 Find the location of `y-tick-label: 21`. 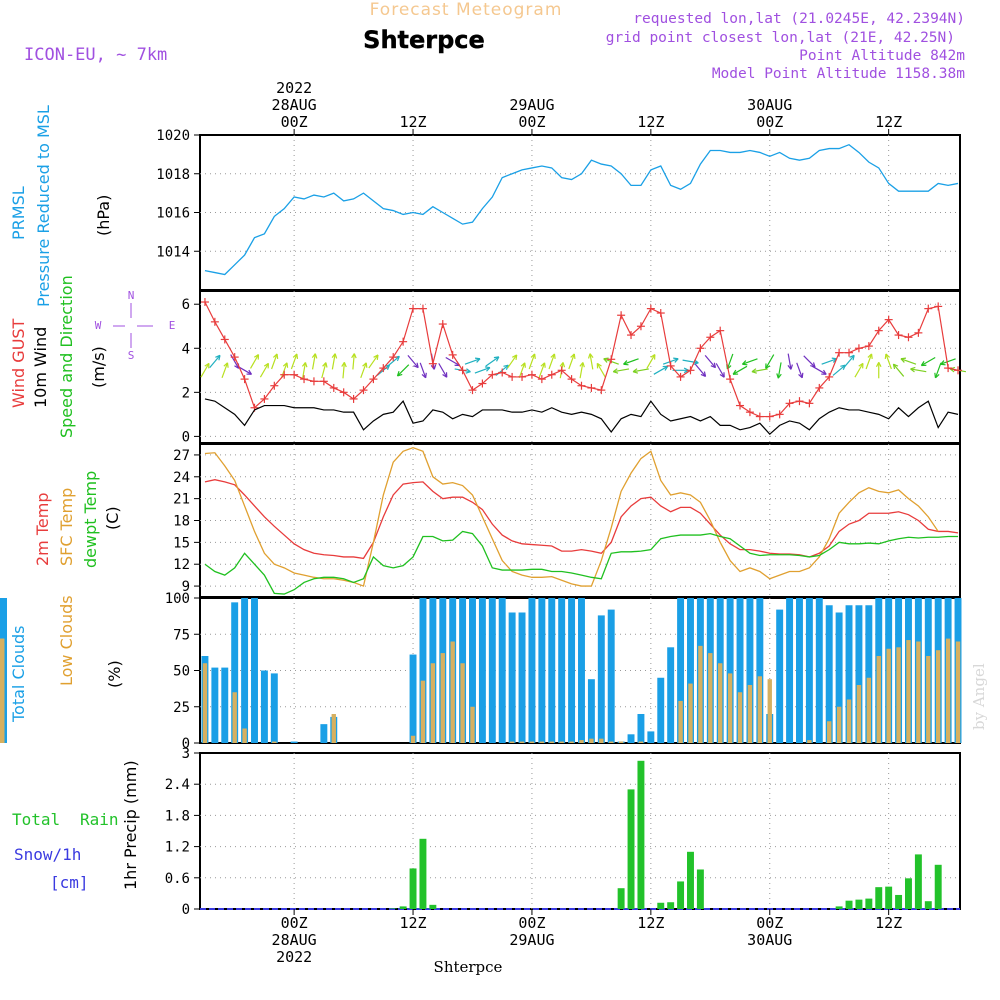

y-tick-label: 21 is located at coordinates (181, 500).